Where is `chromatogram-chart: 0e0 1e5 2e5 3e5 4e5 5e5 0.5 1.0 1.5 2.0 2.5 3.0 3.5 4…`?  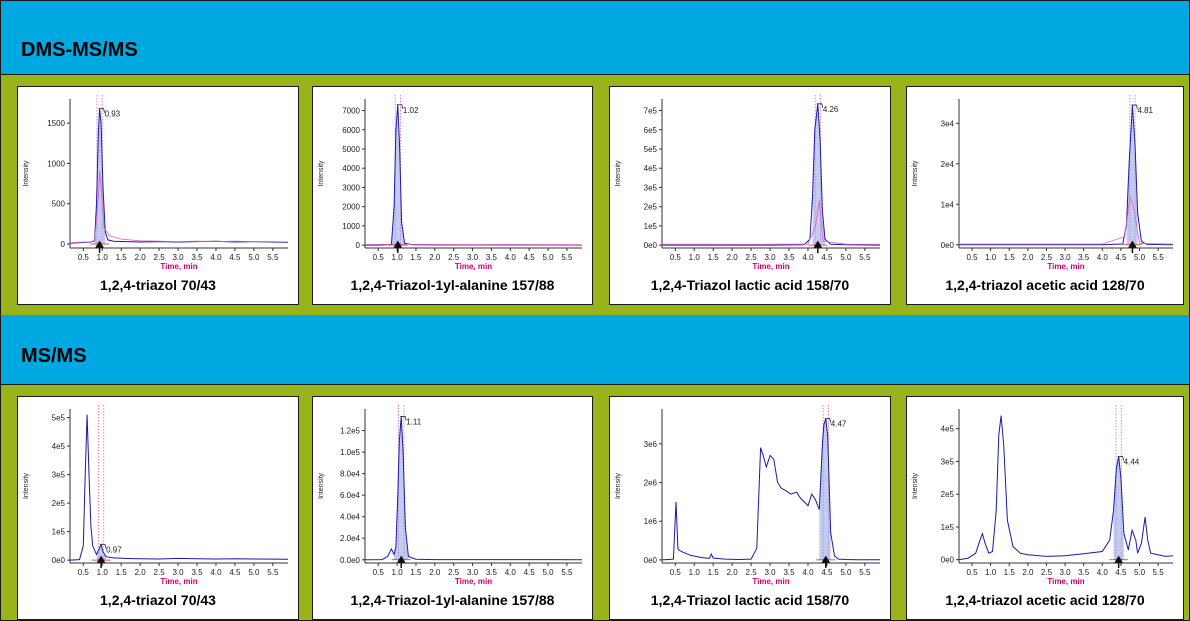
chromatogram-chart: 0e0 1e5 2e5 3e5 4e5 5e5 0.5 1.0 1.5 2.0 2.5 3.0 3.5 4… is located at coordinates (156, 495).